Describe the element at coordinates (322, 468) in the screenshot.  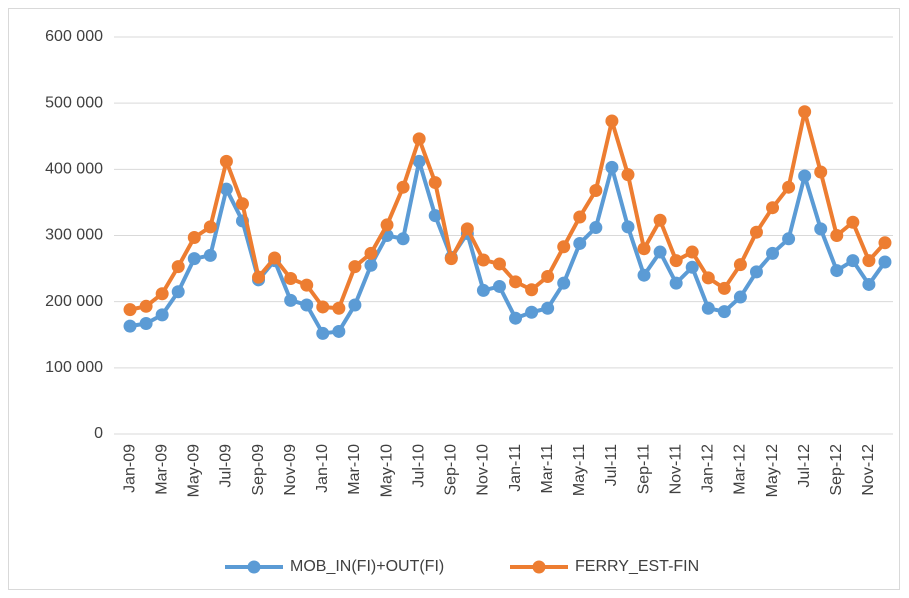
I see `x-tick-label: Jan-10` at that location.